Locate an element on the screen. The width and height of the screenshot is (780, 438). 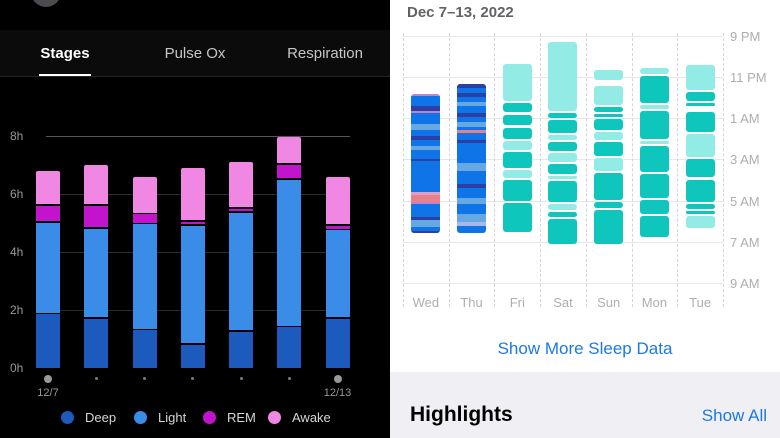
sleep-bar-thu is located at coordinates (472, 158).